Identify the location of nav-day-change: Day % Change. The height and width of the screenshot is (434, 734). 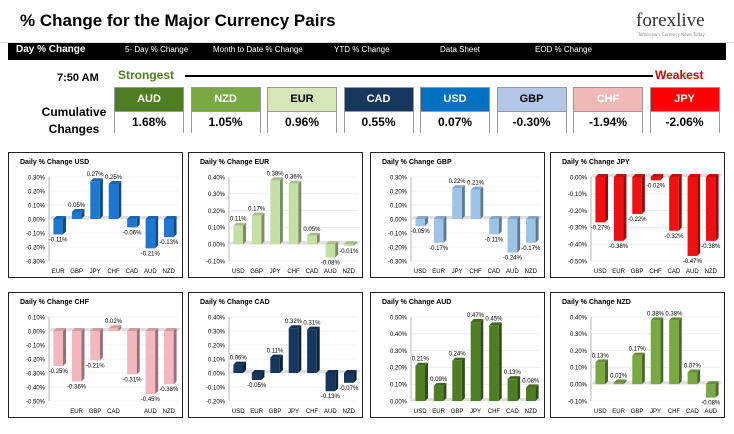
(51, 49).